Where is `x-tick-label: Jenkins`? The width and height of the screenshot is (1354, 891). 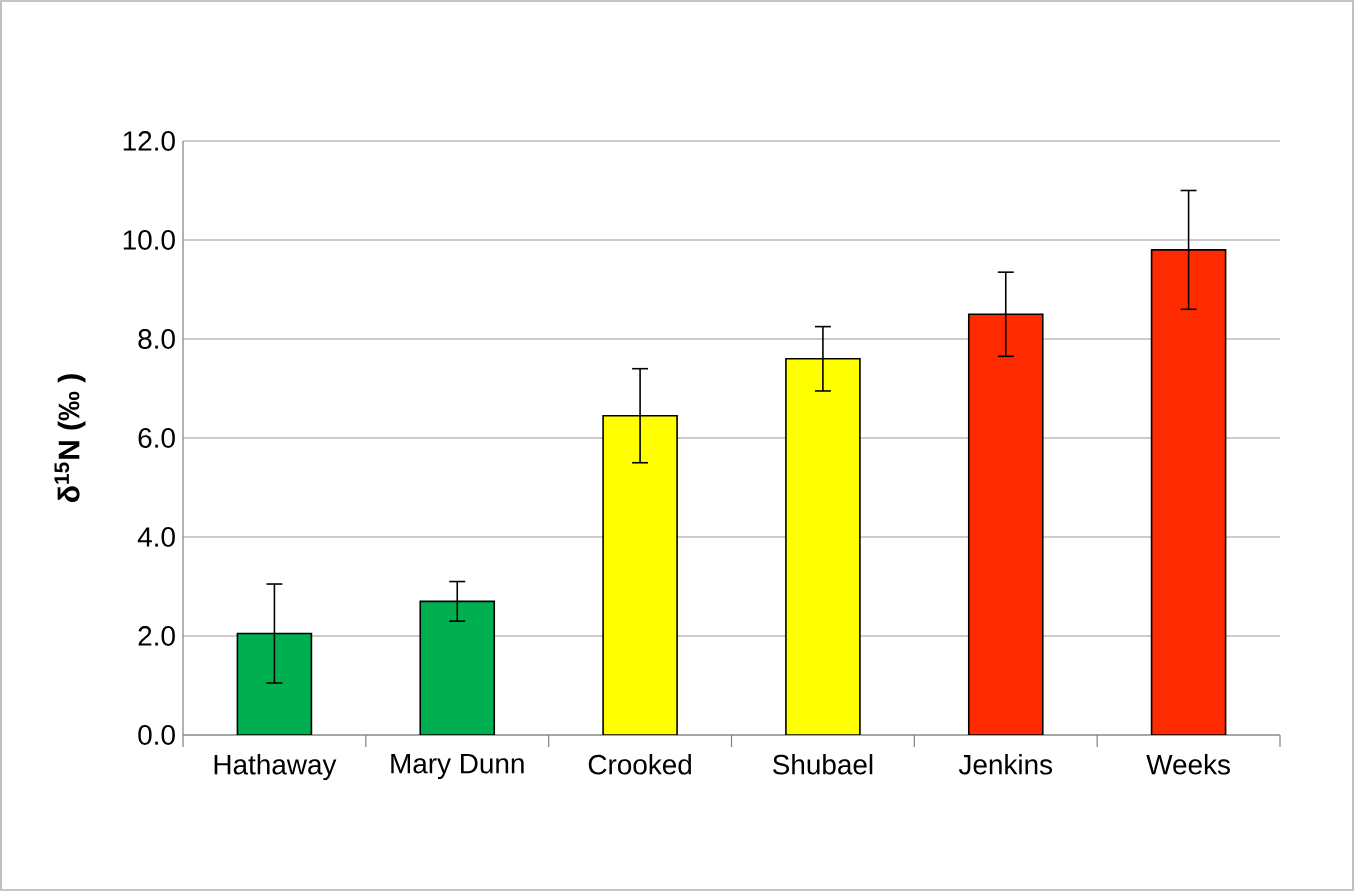 x-tick-label: Jenkins is located at coordinates (1005, 764).